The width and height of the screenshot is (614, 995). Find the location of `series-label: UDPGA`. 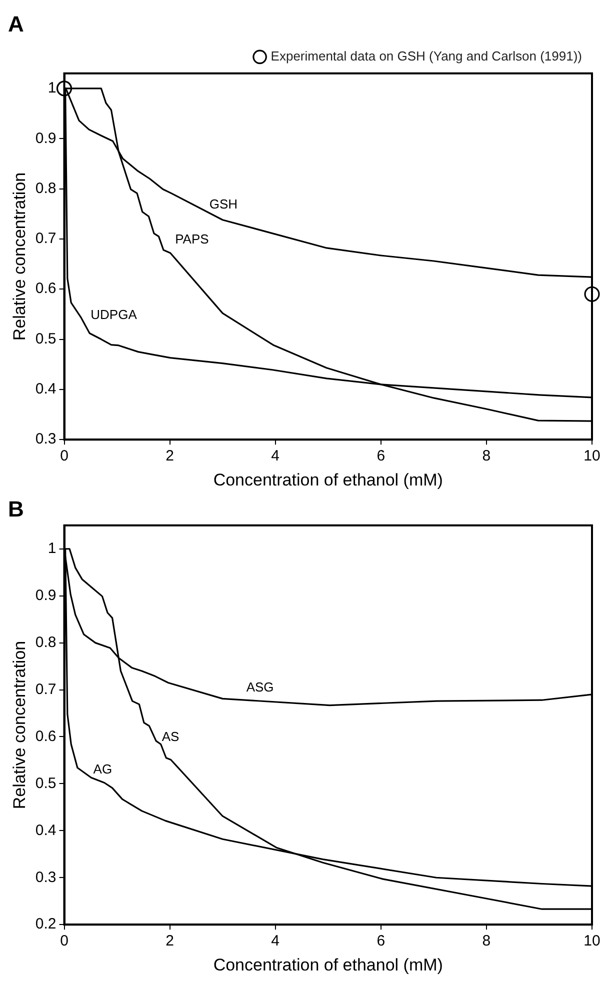

series-label: UDPGA is located at coordinates (114, 314).